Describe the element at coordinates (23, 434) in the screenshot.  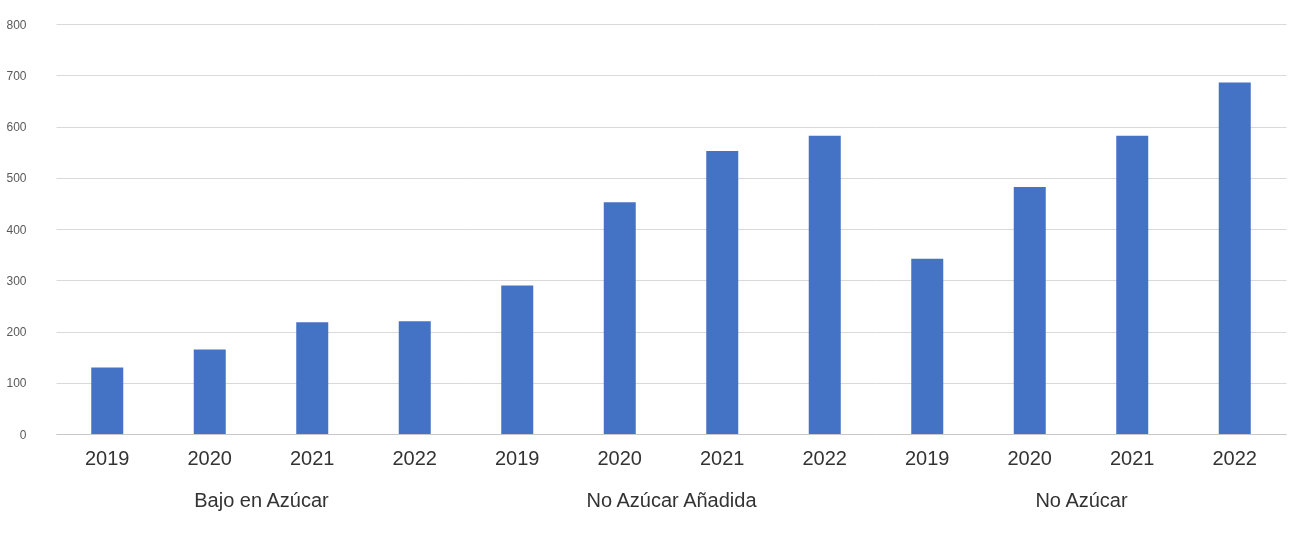
I see `y-tick-label: 0` at that location.